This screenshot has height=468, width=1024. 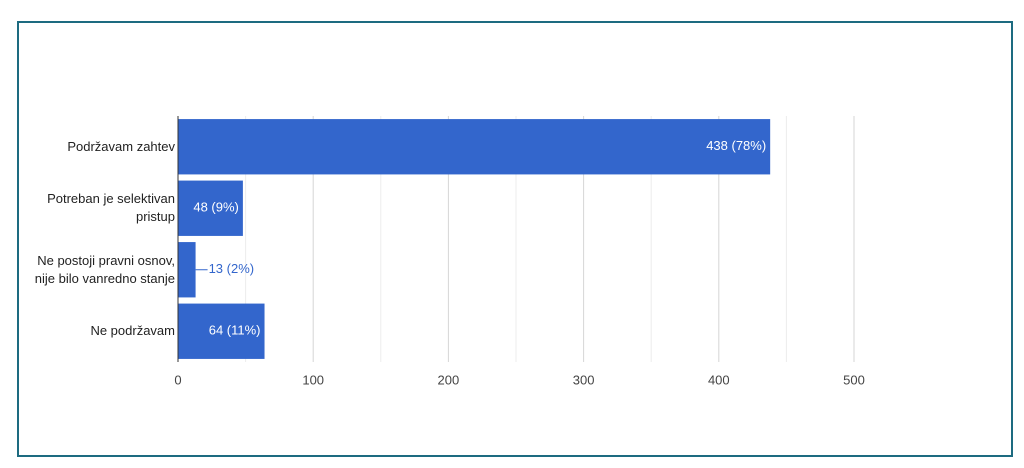 What do you see at coordinates (111, 208) in the screenshot?
I see `y-tick-label: Potreban je selektivan pristup` at bounding box center [111, 208].